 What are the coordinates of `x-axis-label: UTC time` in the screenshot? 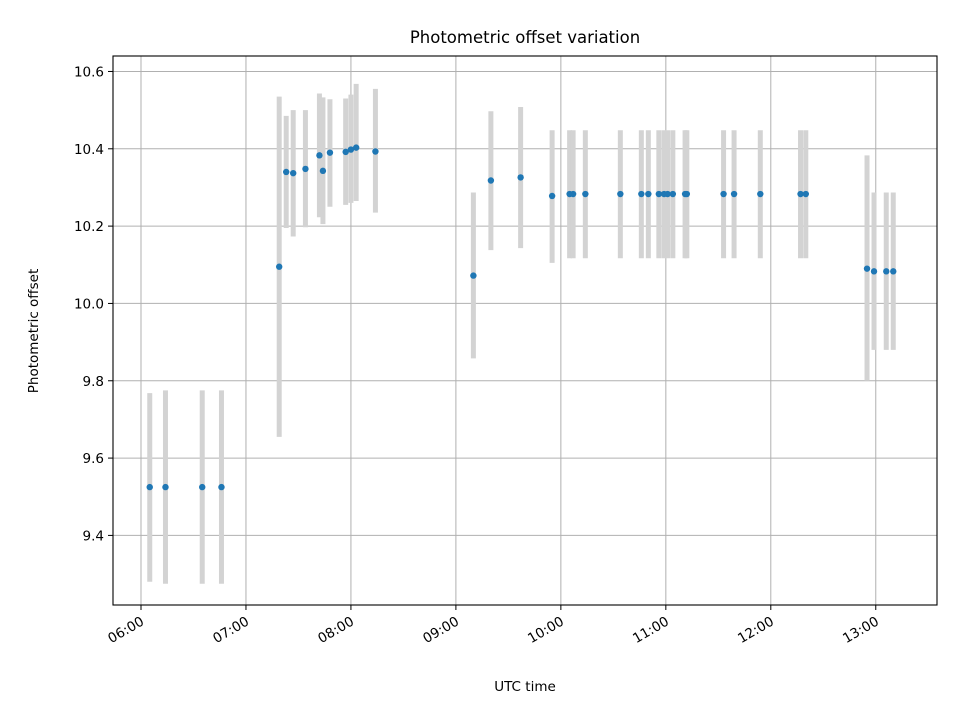 It's located at (525, 687).